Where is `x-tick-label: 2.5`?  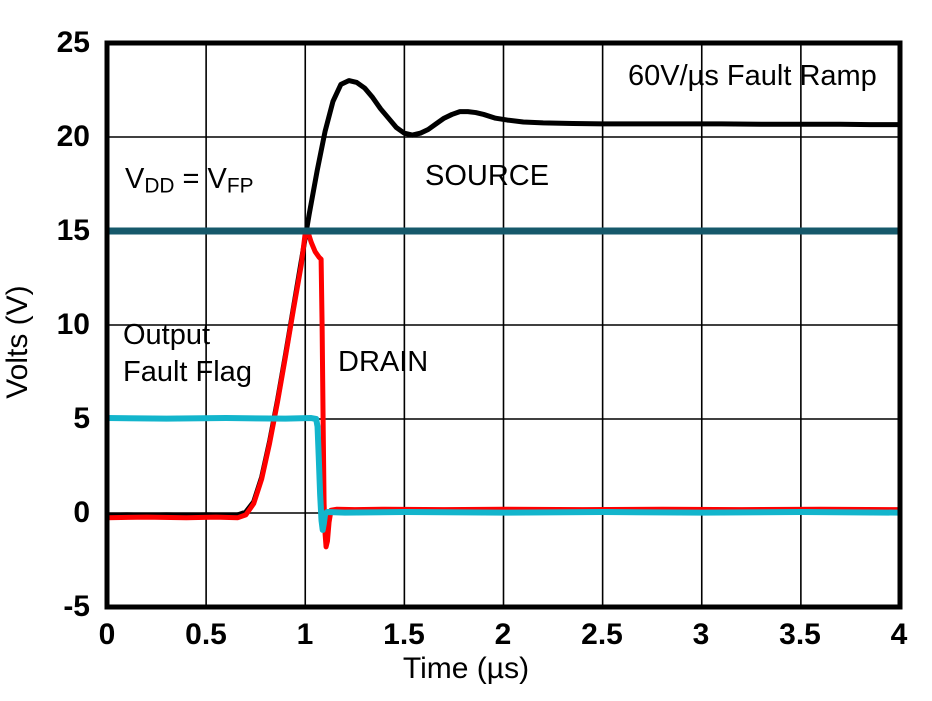
x-tick-label: 2.5 is located at coordinates (602, 634).